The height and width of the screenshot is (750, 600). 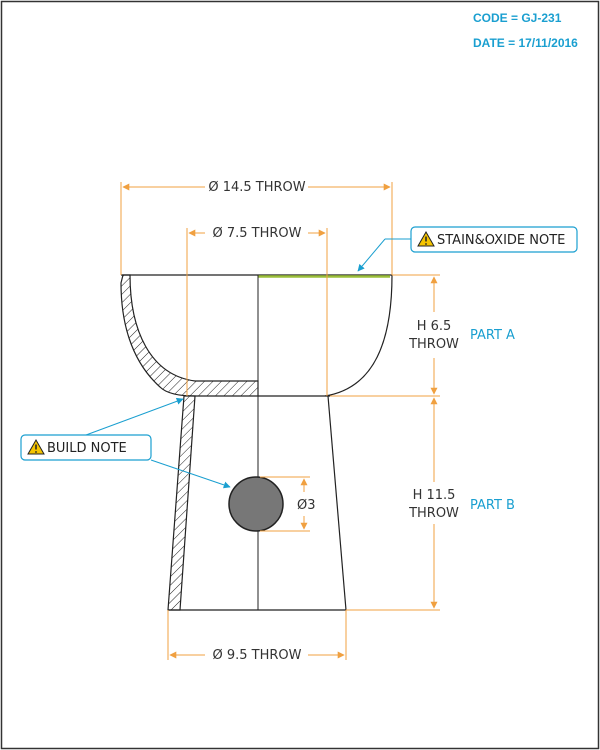 I want to click on build-note-leader-hole, so click(x=190, y=474).